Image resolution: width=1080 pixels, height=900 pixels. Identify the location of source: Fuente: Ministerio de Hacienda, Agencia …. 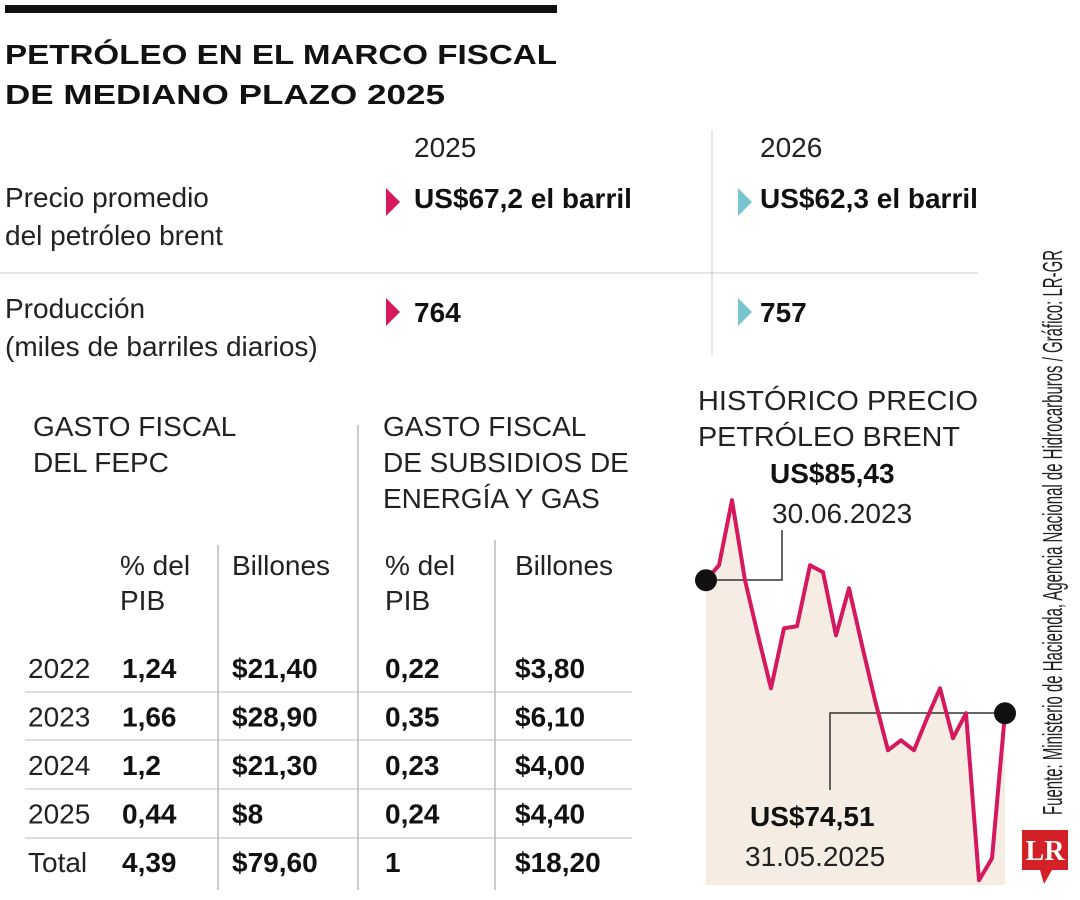
(1052, 532).